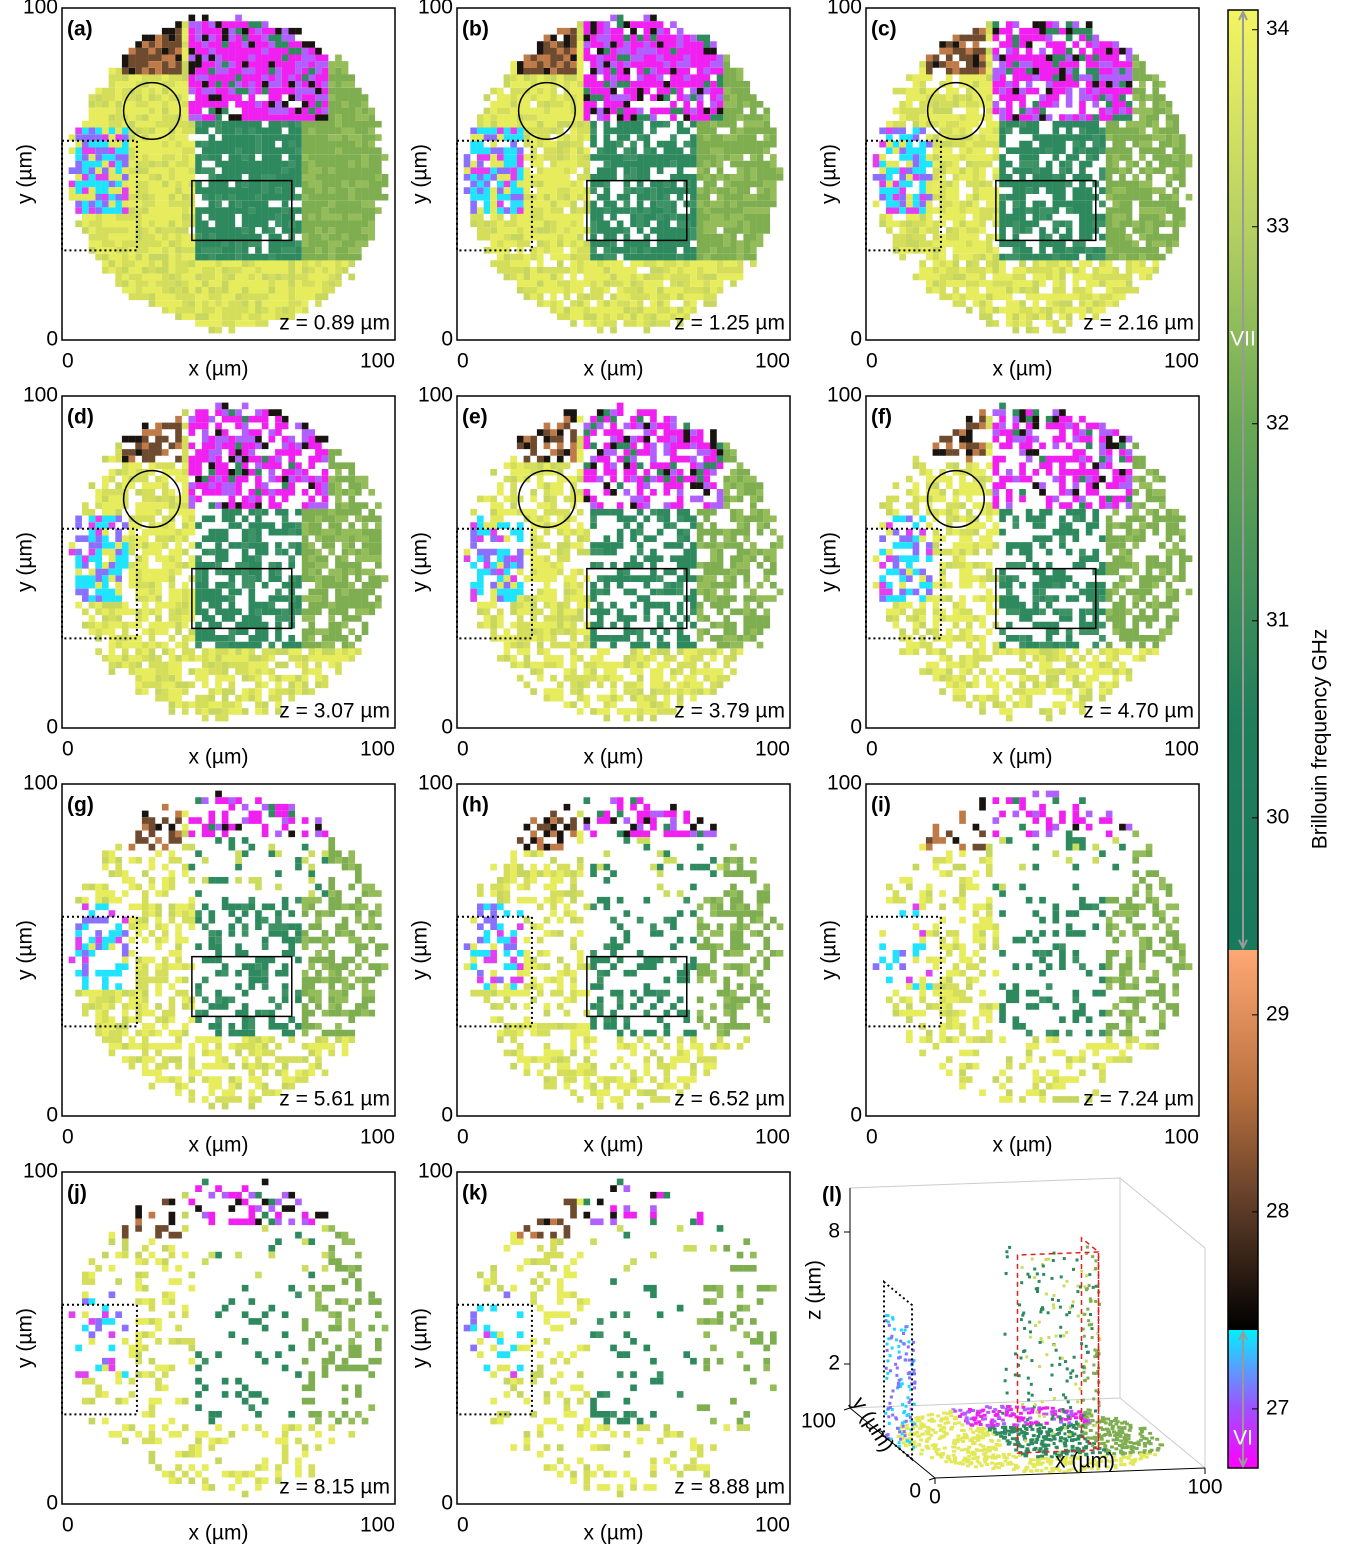 This screenshot has width=1351, height=1549. What do you see at coordinates (1090, 1344) in the screenshot?
I see `region-box-3d` at bounding box center [1090, 1344].